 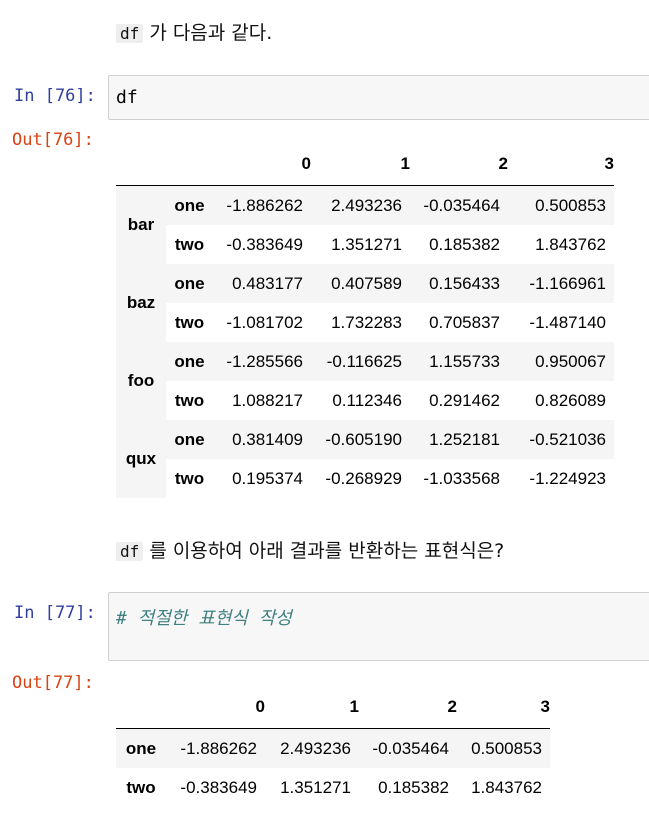 I want to click on row-index-outer: foo, so click(x=141, y=381).